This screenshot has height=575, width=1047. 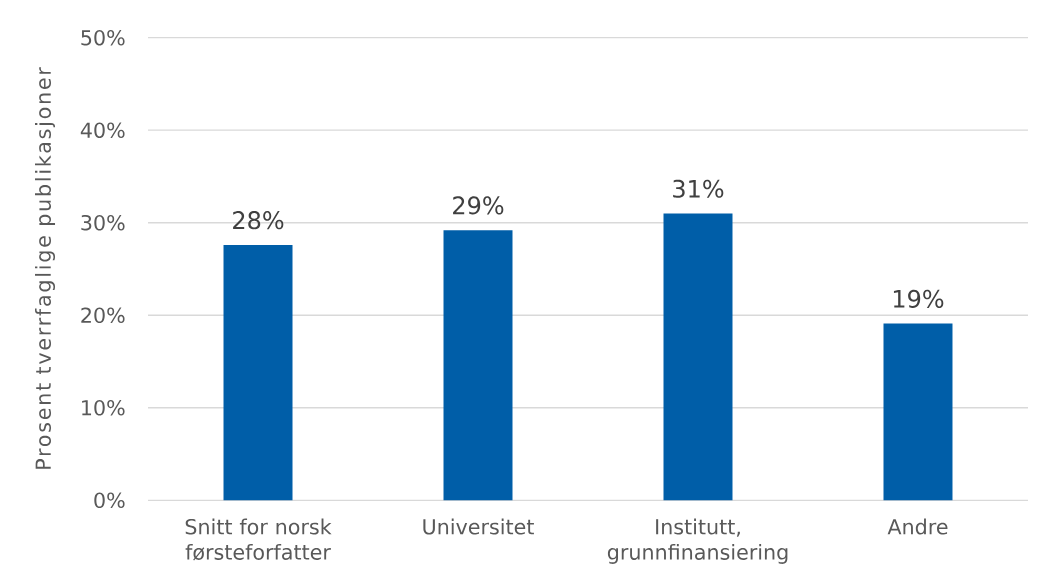 What do you see at coordinates (103, 315) in the screenshot?
I see `y-tick-label: 20%` at bounding box center [103, 315].